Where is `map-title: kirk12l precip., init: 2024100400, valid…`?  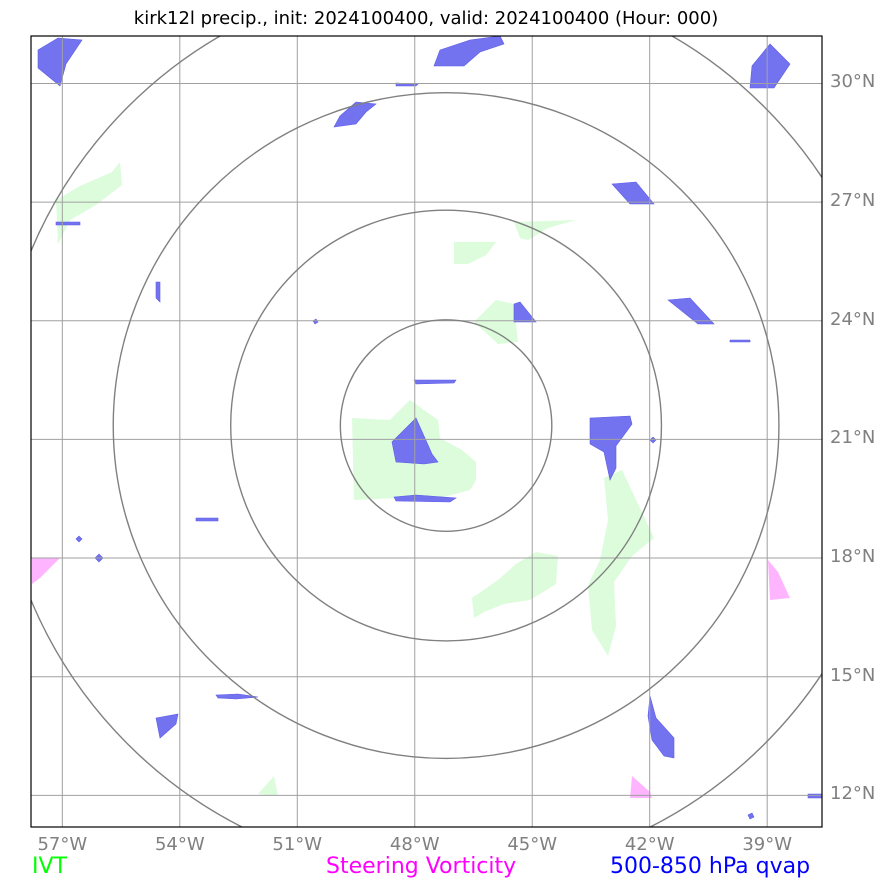 map-title: kirk12l precip., init: 2024100400, valid… is located at coordinates (426, 18).